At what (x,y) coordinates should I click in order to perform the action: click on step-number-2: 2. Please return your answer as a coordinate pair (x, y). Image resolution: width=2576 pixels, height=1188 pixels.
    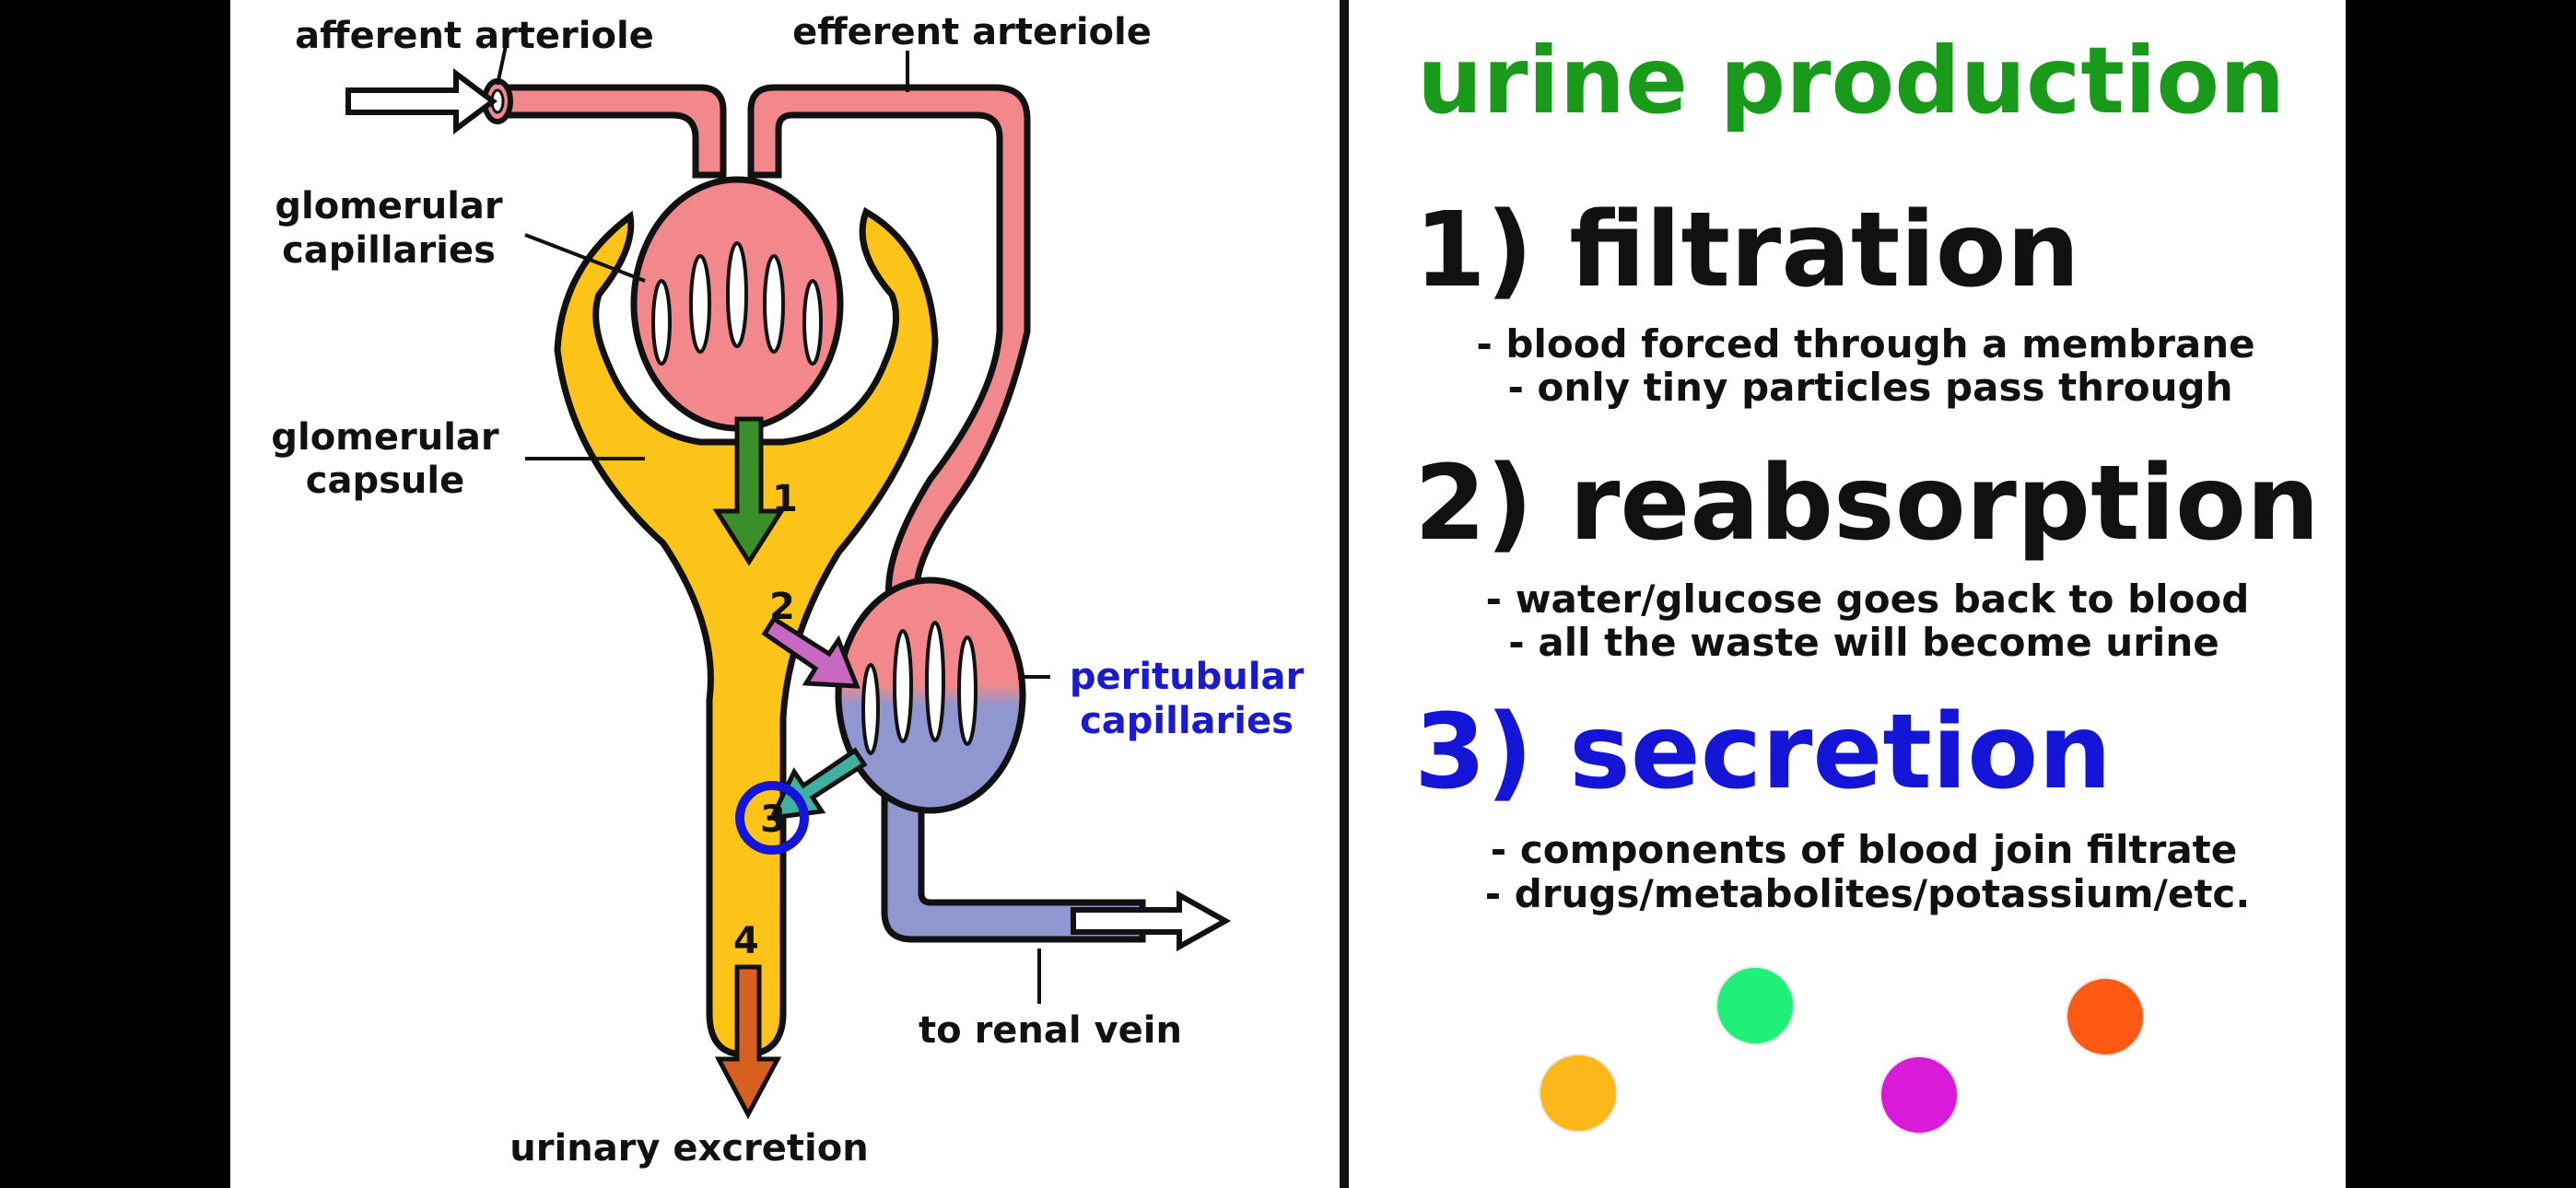
    Looking at the image, I should click on (782, 607).